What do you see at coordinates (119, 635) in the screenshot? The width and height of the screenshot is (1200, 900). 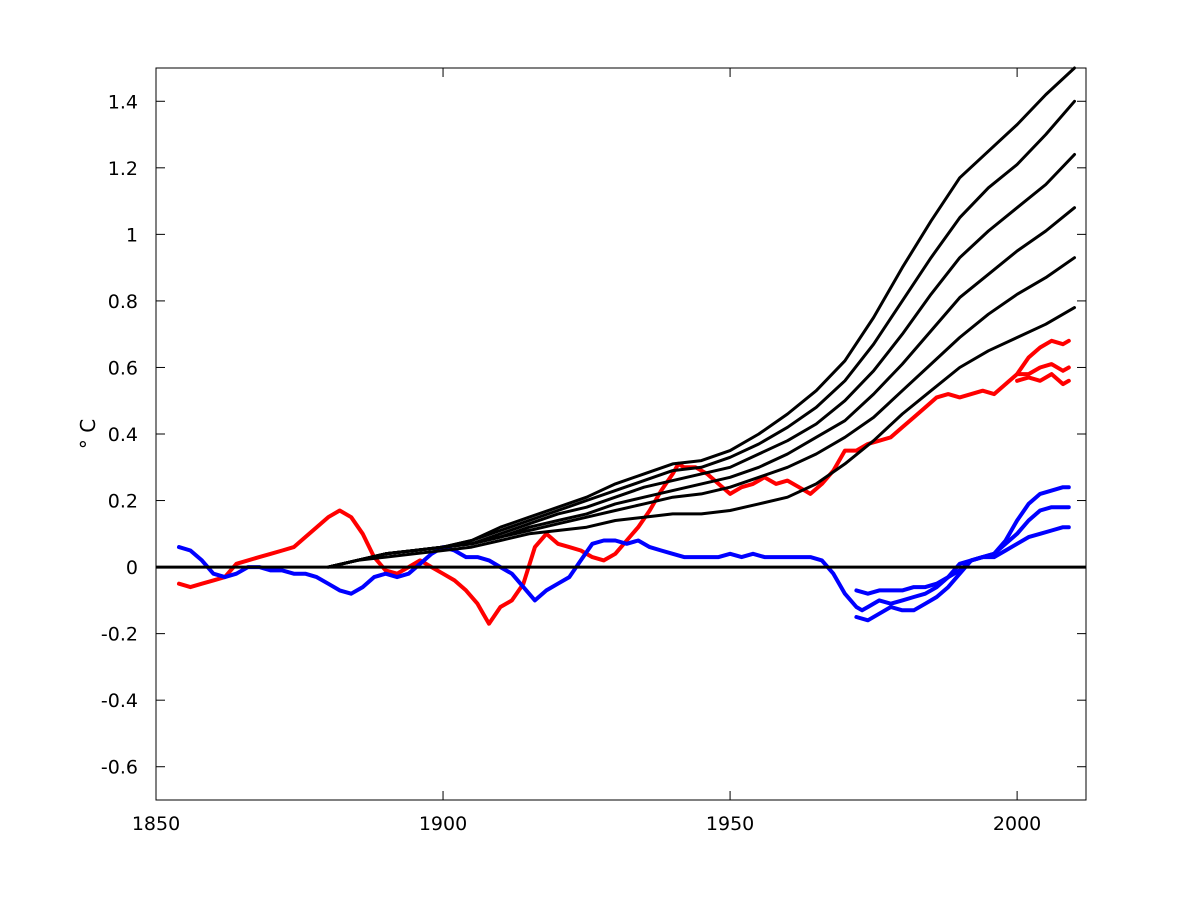 I see `y-tick-label: -0.2` at bounding box center [119, 635].